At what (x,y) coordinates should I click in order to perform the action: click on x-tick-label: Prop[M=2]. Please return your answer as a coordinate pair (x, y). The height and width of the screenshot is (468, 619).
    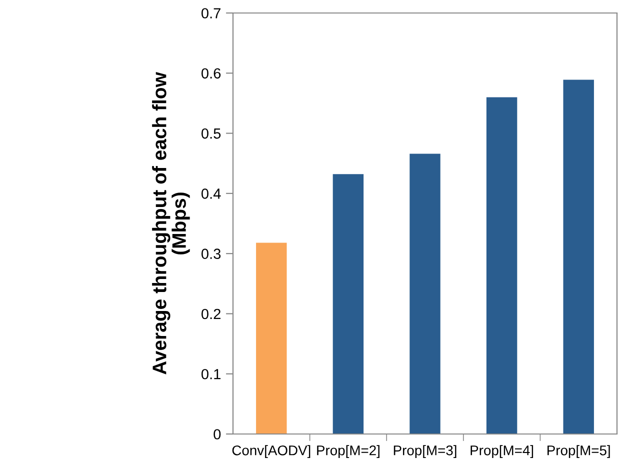
    Looking at the image, I should click on (348, 451).